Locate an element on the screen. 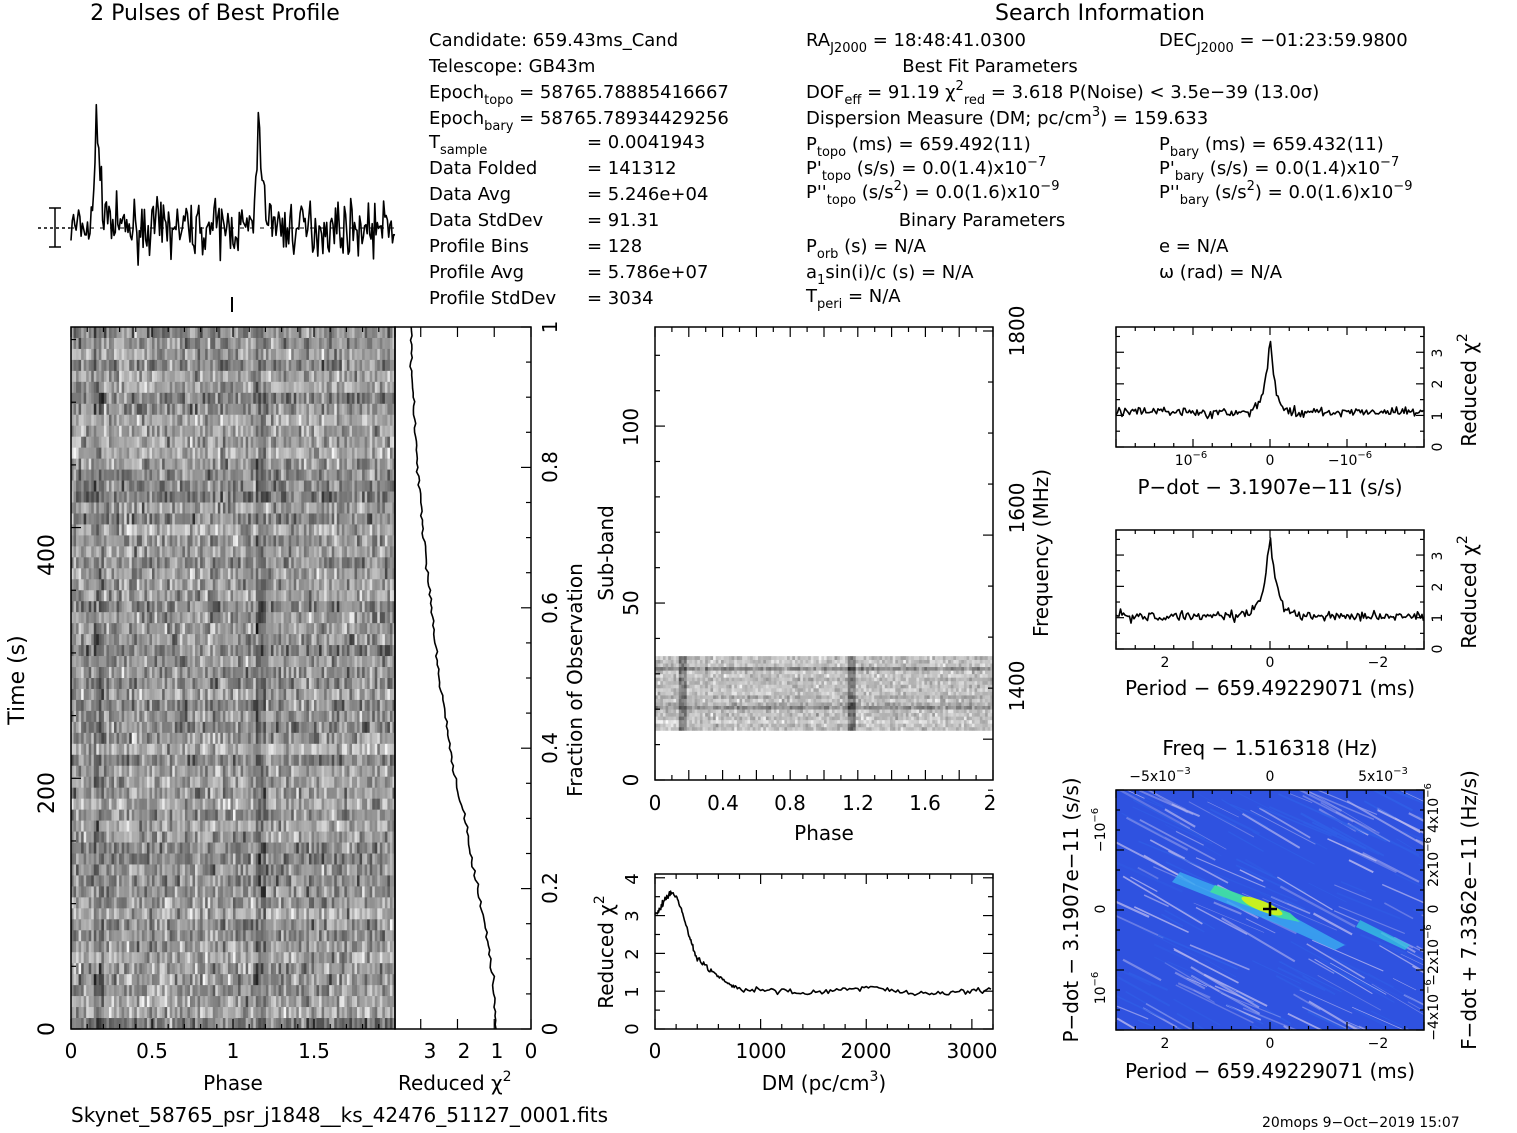 Image resolution: width=1517 pixels, height=1133 pixels. telescope-line: Telescope: GB43m is located at coordinates (511, 66).